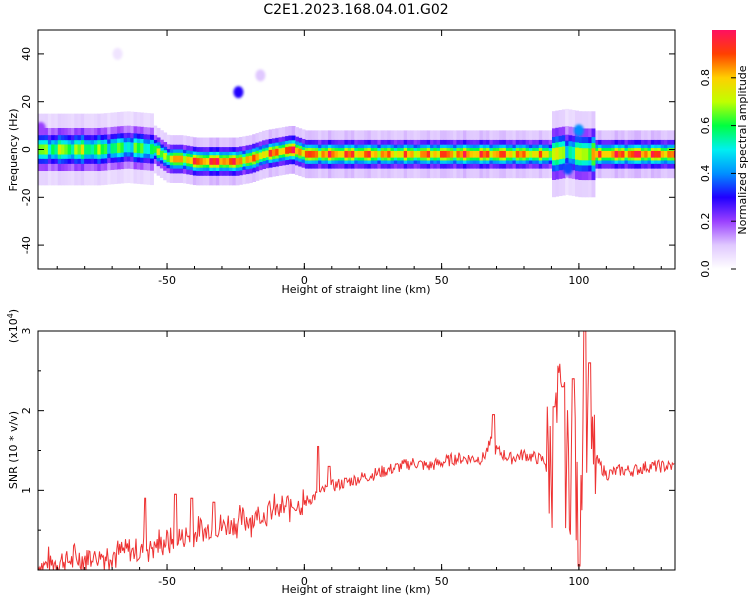 This screenshot has width=750, height=600. Describe the element at coordinates (705, 269) in the screenshot. I see `colorbar-tick-label: 0.0` at that location.